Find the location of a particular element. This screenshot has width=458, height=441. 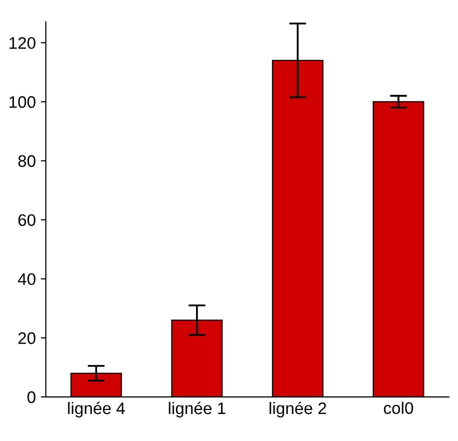

y-tick-label: 100 is located at coordinates (23, 102).